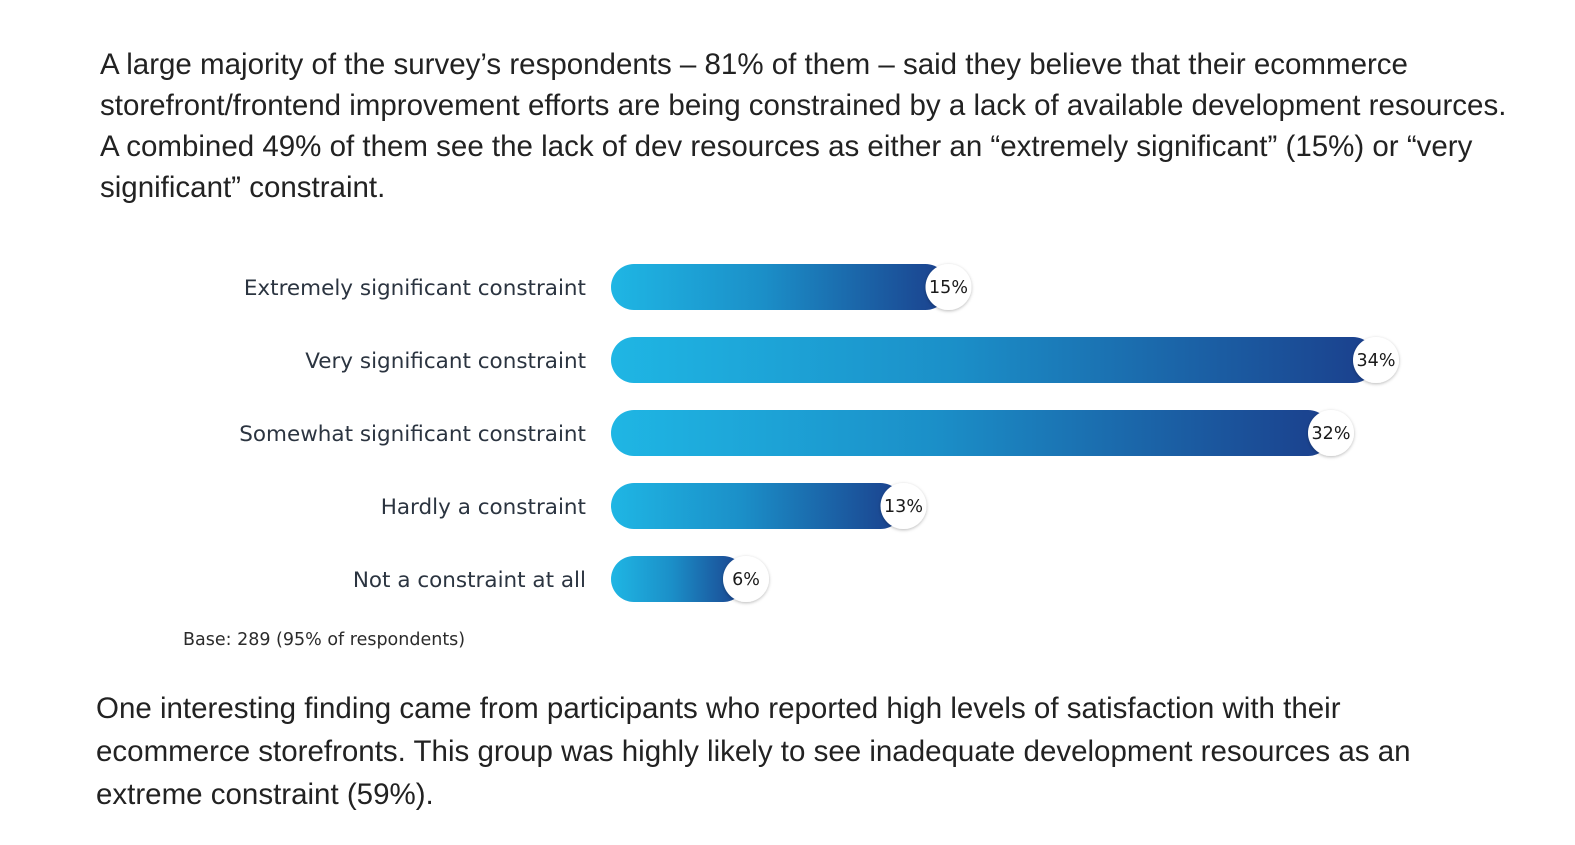  I want to click on value-label: 32%, so click(1331, 434).